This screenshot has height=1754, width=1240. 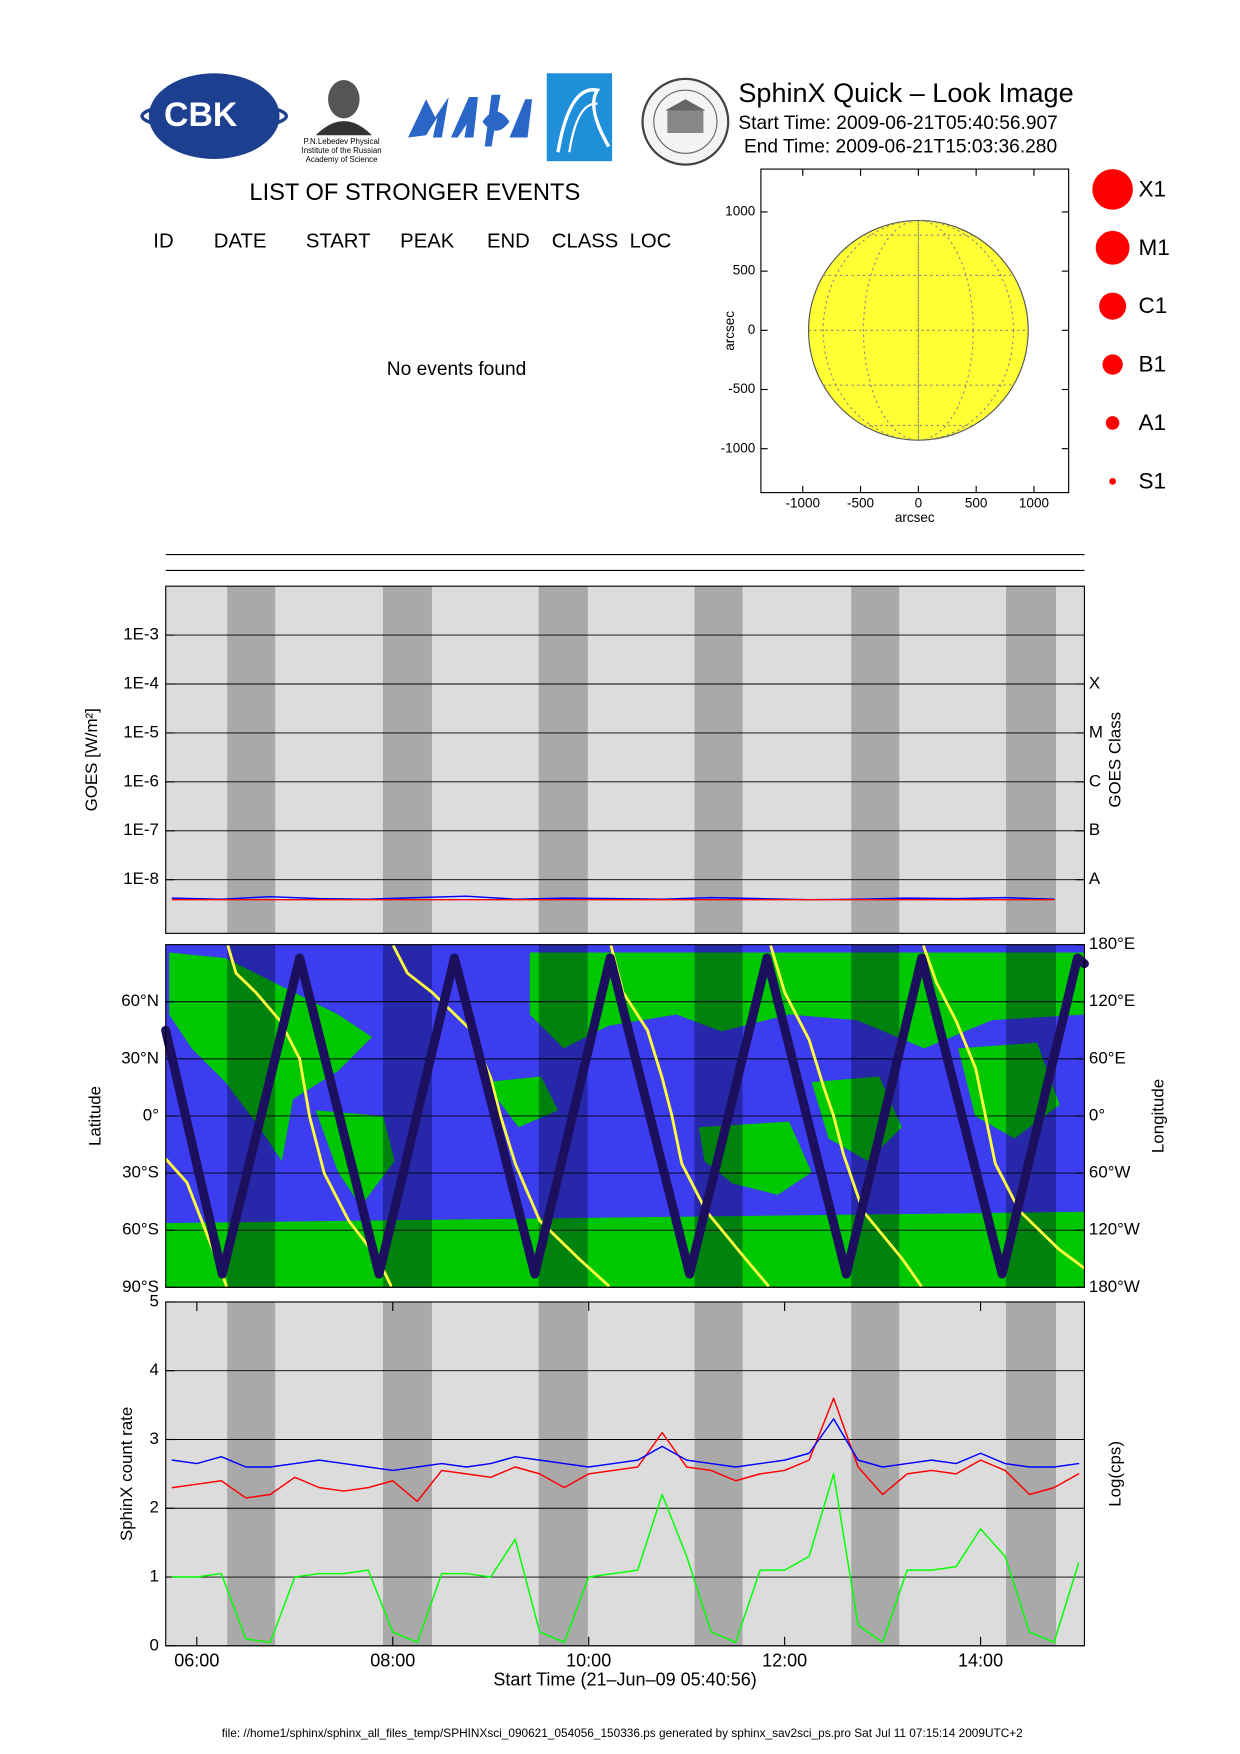 I want to click on y2-tick-label: 180°E, so click(x=1112, y=943).